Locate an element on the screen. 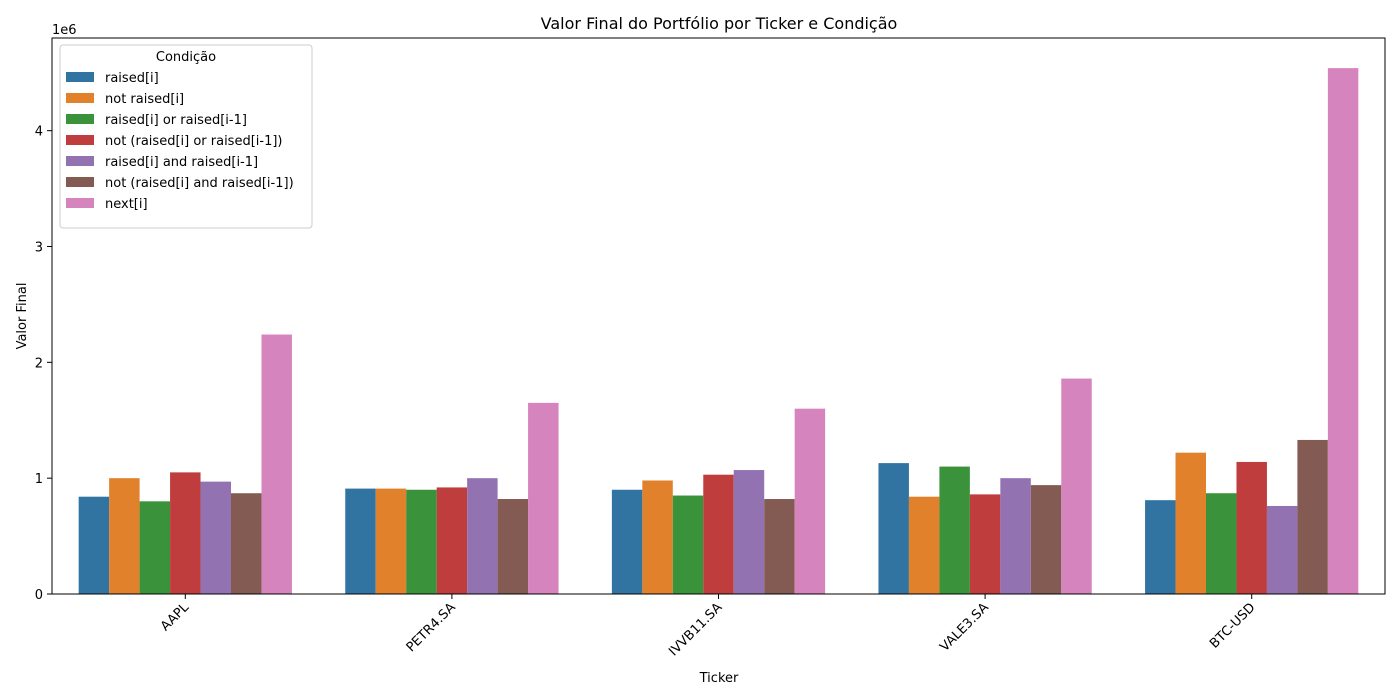 This screenshot has height=700, width=1400. legend-label: next[i] is located at coordinates (126, 204).